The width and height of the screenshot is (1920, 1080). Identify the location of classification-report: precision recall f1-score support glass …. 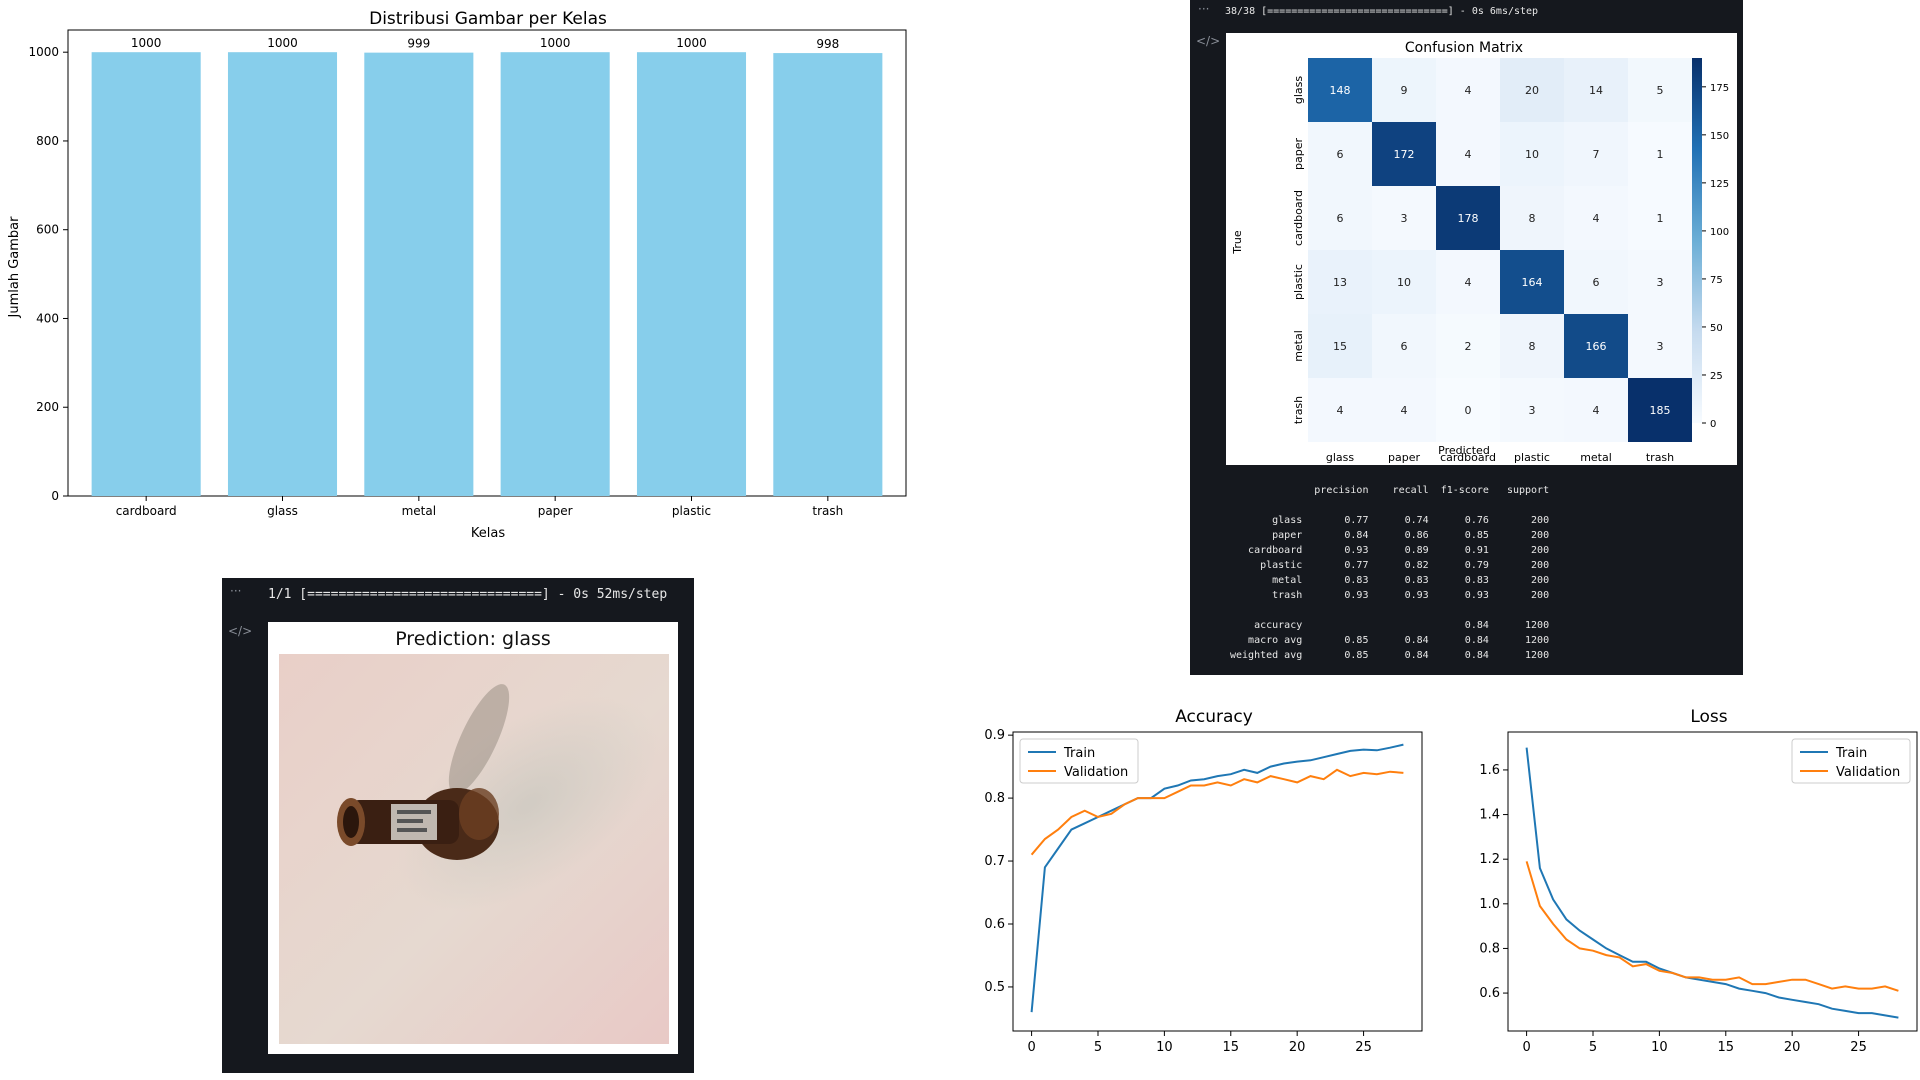
(1390, 573).